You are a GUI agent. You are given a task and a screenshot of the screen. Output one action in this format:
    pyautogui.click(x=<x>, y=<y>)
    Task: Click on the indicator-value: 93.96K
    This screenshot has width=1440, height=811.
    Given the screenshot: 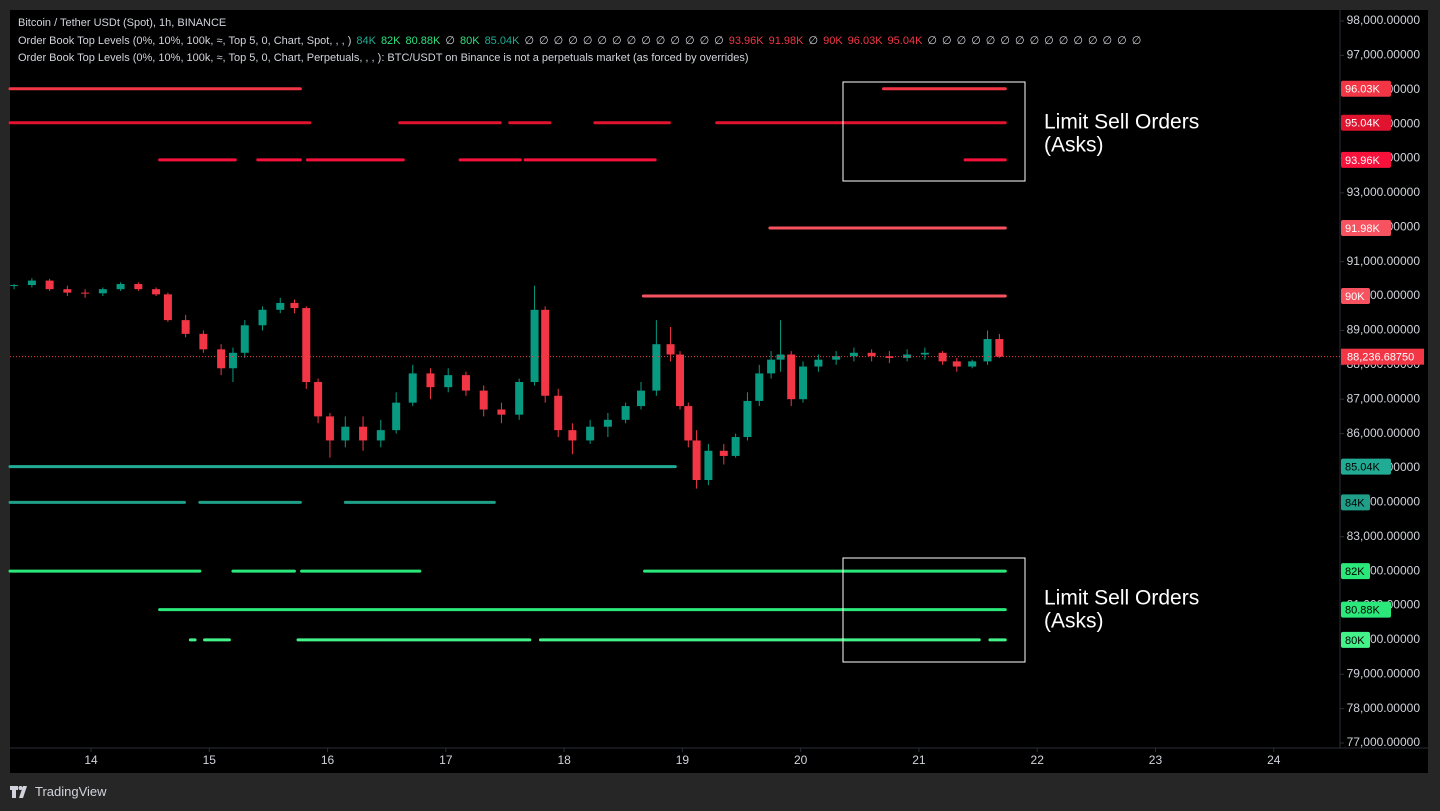 What is the action you would take?
    pyautogui.click(x=746, y=40)
    